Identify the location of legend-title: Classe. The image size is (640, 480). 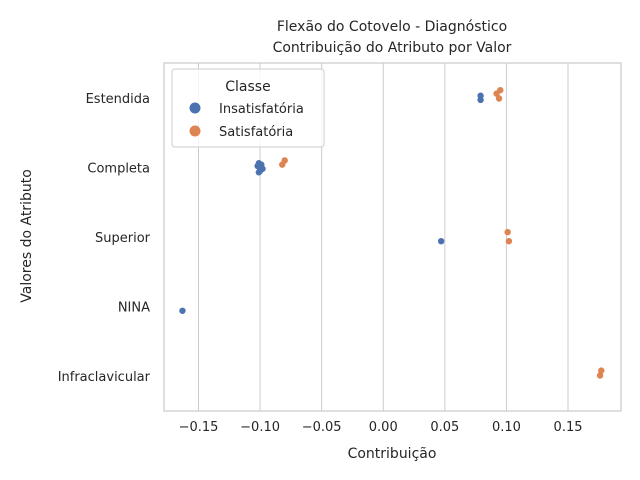
(247, 87).